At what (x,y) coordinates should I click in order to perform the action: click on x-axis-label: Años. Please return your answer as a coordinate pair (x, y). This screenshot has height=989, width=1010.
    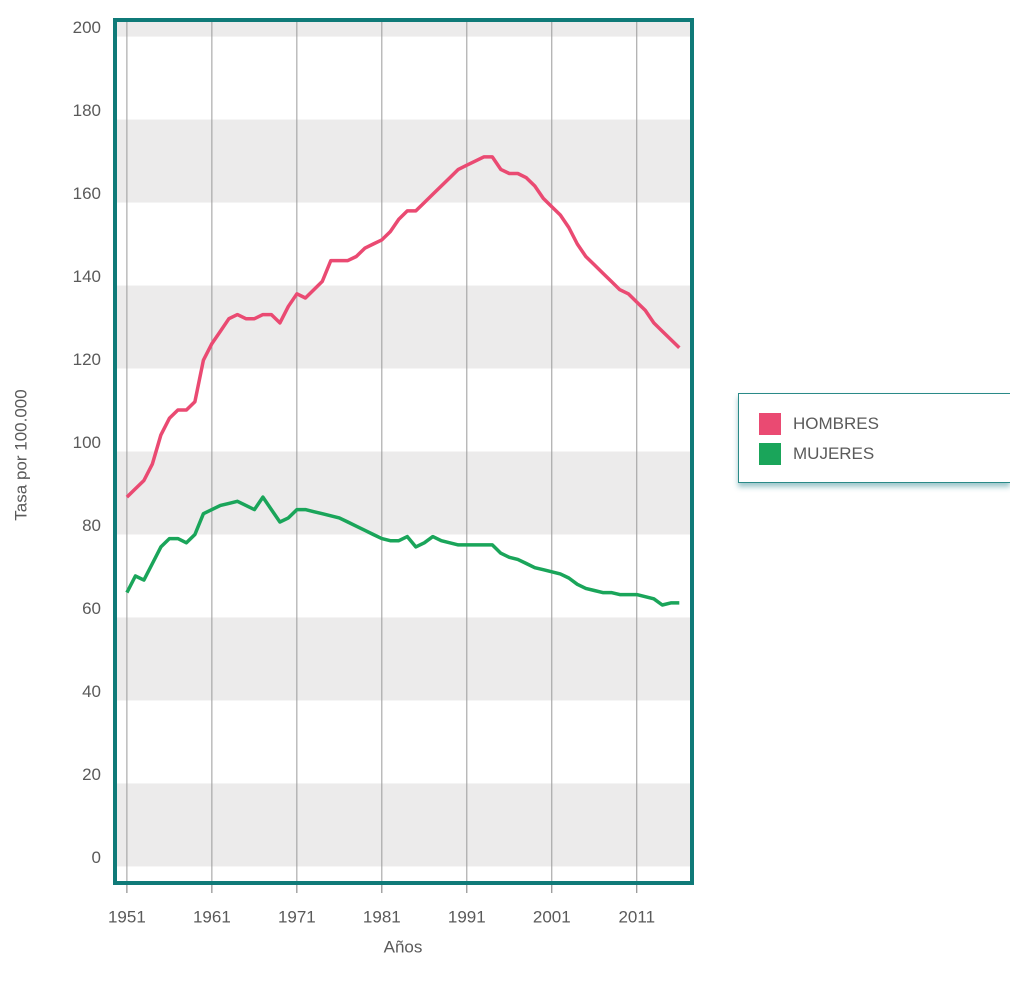
    Looking at the image, I should click on (403, 946).